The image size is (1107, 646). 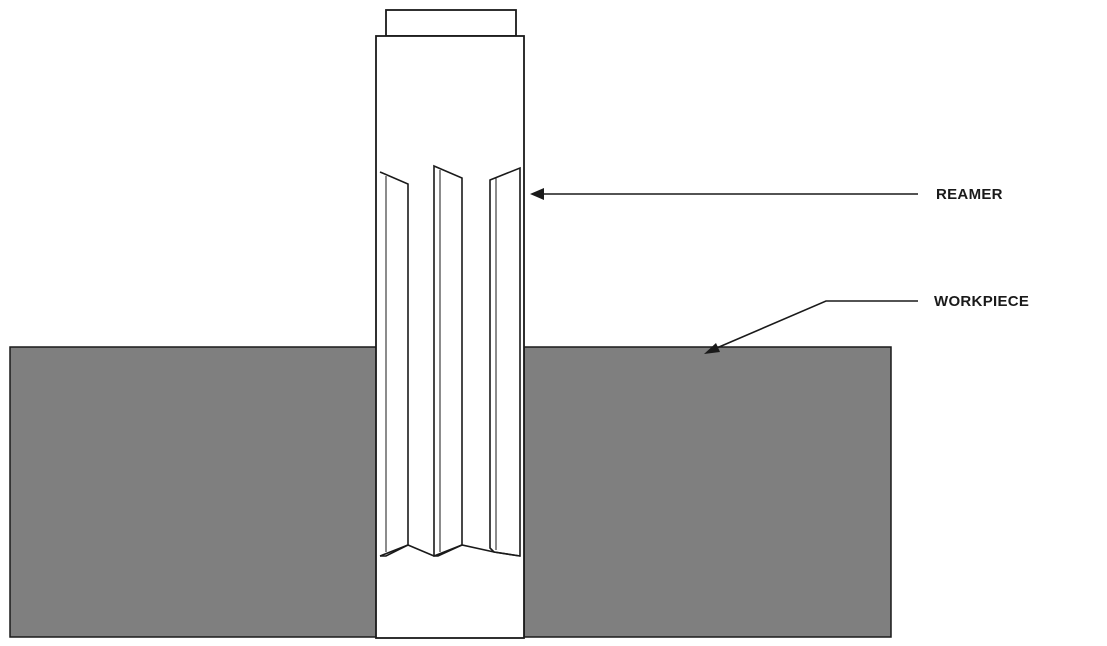 What do you see at coordinates (450, 337) in the screenshot?
I see `reamer-body` at bounding box center [450, 337].